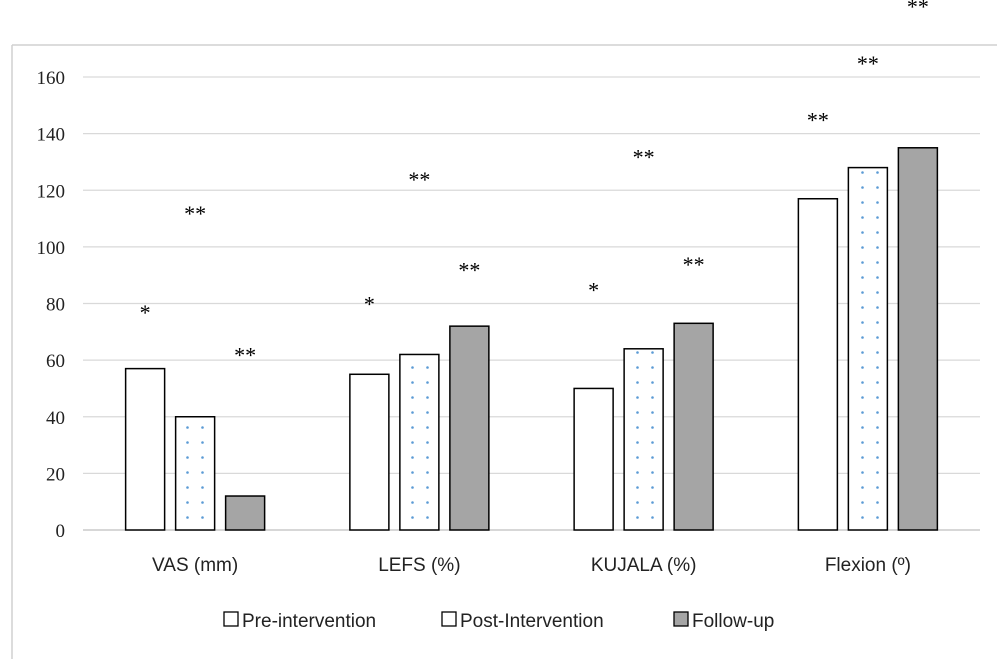 Image resolution: width=997 pixels, height=659 pixels. Describe the element at coordinates (51, 191) in the screenshot. I see `y-tick-label: 120` at that location.